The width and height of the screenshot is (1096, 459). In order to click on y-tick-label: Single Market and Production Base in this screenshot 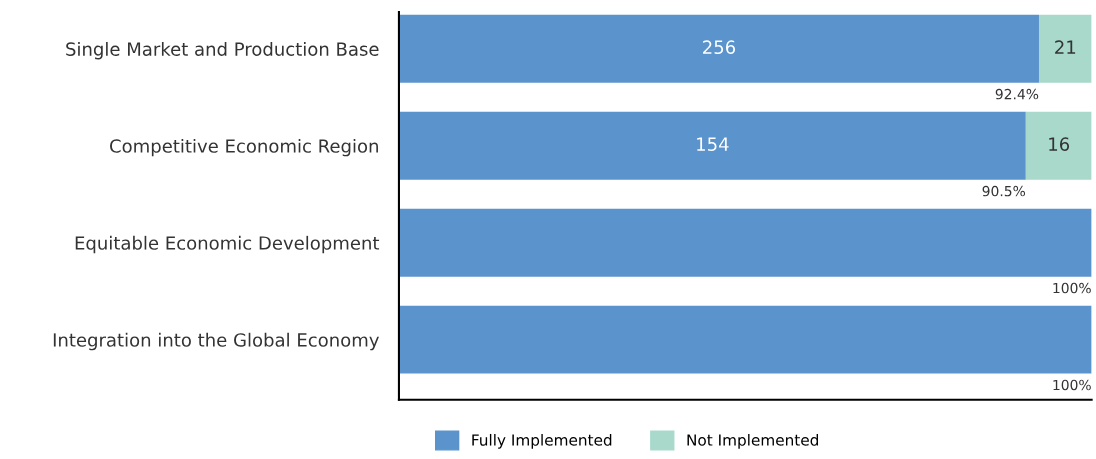, I will do `click(222, 50)`.